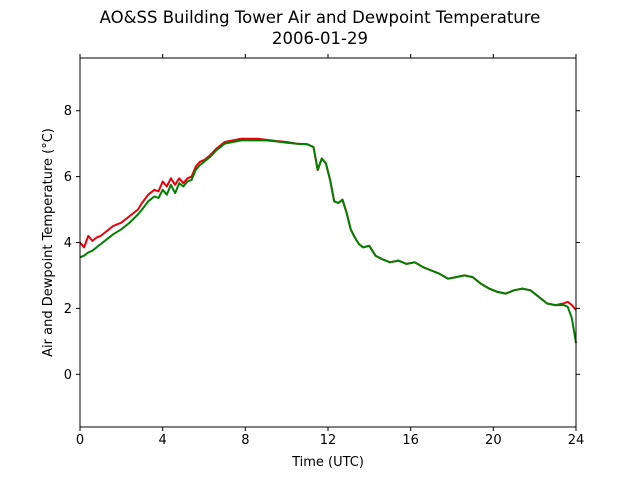 The width and height of the screenshot is (640, 480). I want to click on chart-subtitle: 2006-01-29, so click(320, 38).